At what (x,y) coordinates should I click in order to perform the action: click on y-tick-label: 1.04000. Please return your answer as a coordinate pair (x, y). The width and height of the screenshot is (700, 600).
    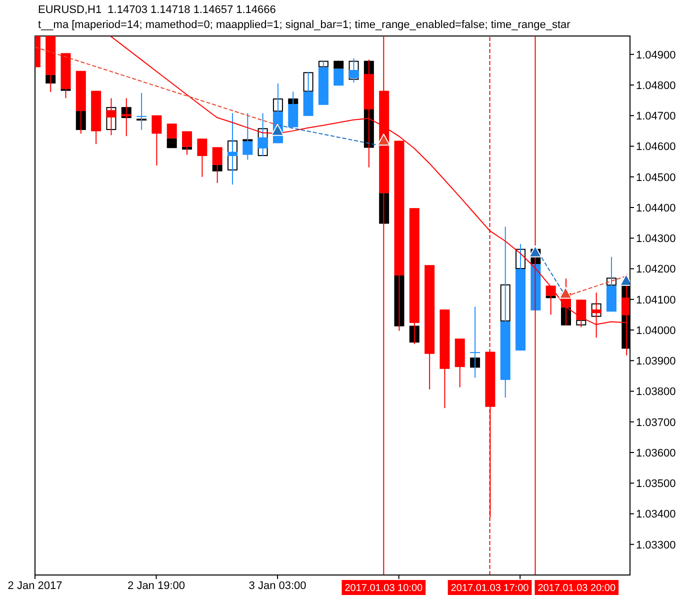
    Looking at the image, I should click on (656, 330).